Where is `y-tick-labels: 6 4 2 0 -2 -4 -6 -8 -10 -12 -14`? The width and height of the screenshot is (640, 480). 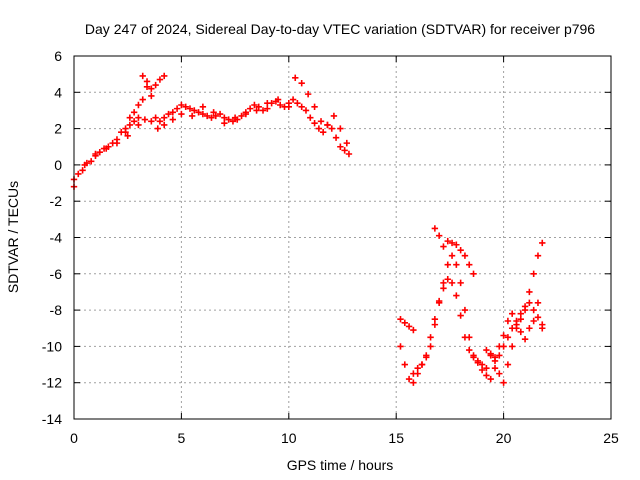
y-tick-labels: 6 4 2 0 -2 -4 -6 -8 -10 -12 -14 is located at coordinates (52, 237).